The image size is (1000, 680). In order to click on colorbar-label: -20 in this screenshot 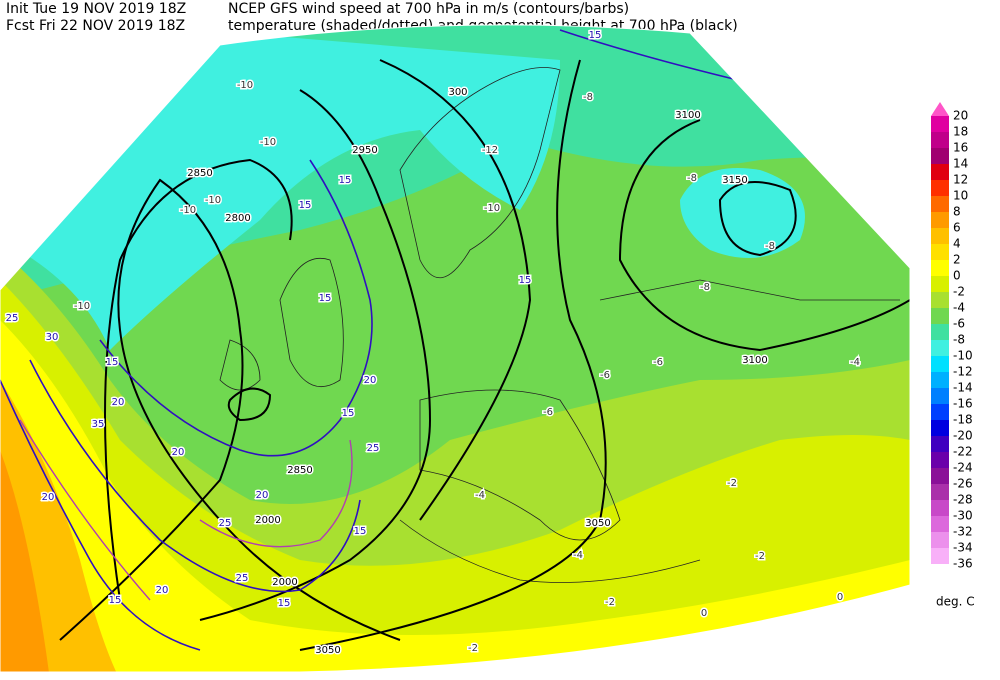, I will do `click(963, 436)`.